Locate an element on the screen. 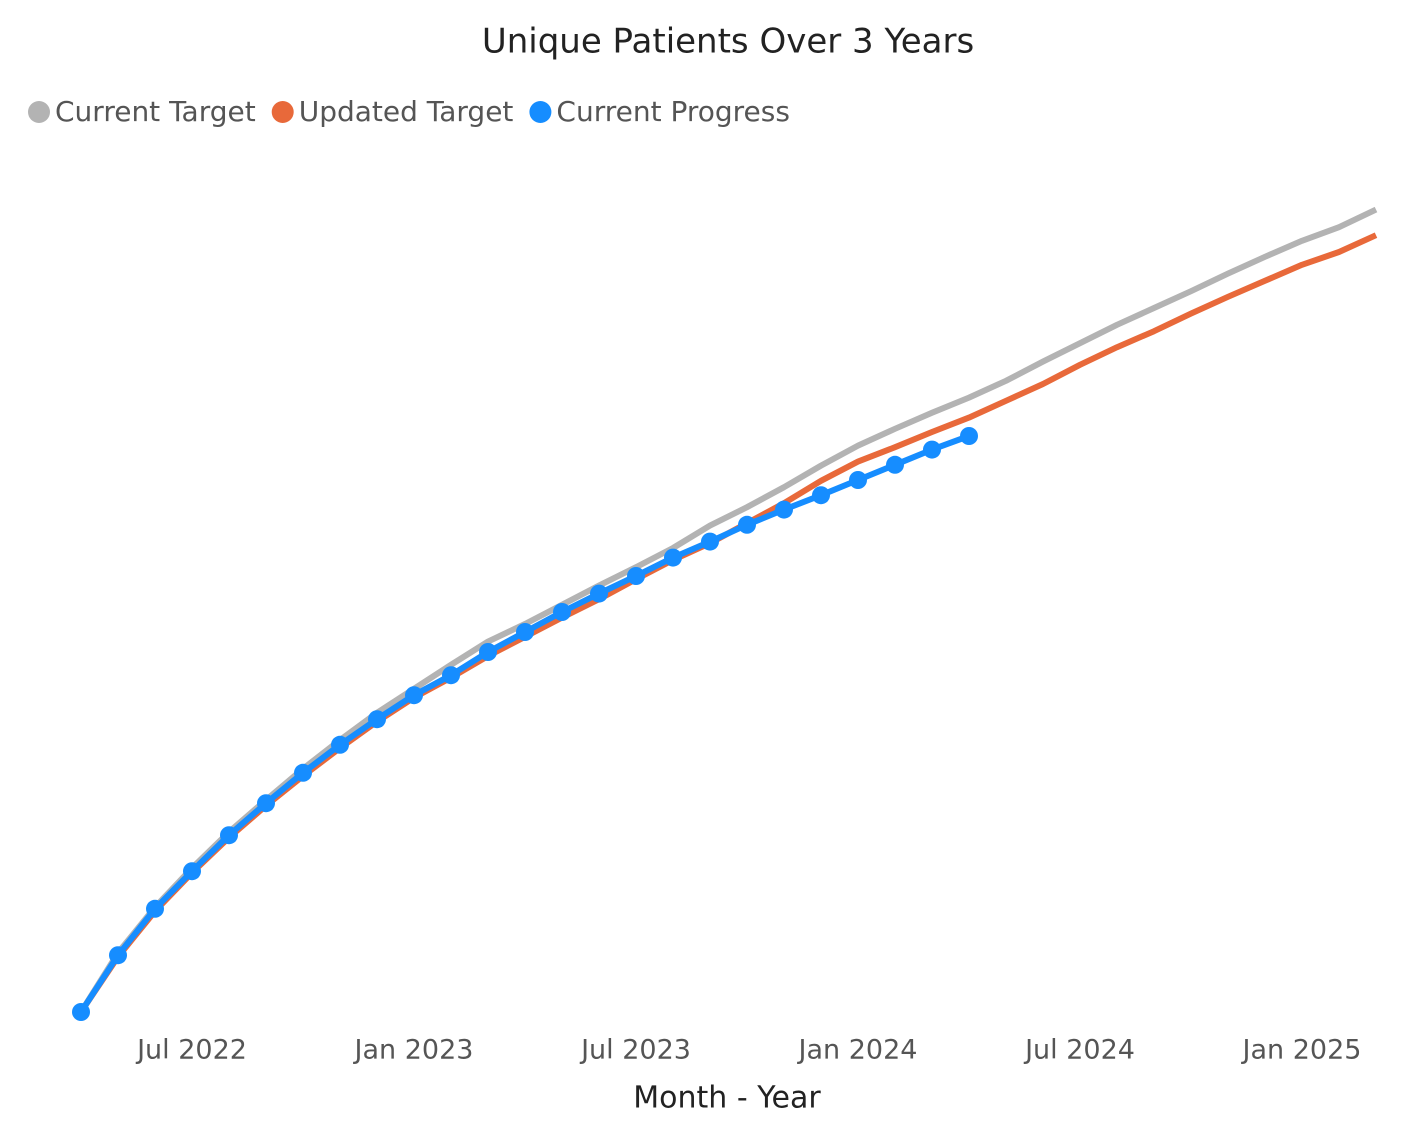 The width and height of the screenshot is (1408, 1123). x-tick-label: Jan 2025 is located at coordinates (1301, 1050).